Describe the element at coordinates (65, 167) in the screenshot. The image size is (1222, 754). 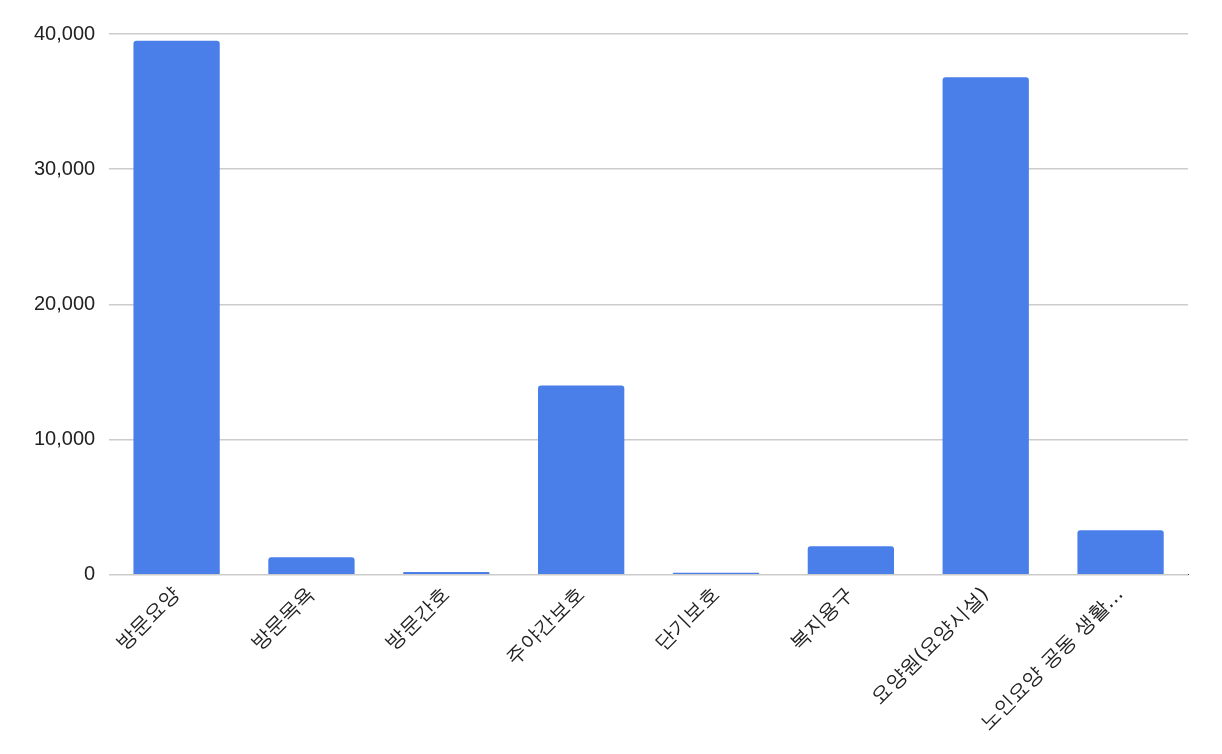
I see `y-tick-label: 30,000` at that location.